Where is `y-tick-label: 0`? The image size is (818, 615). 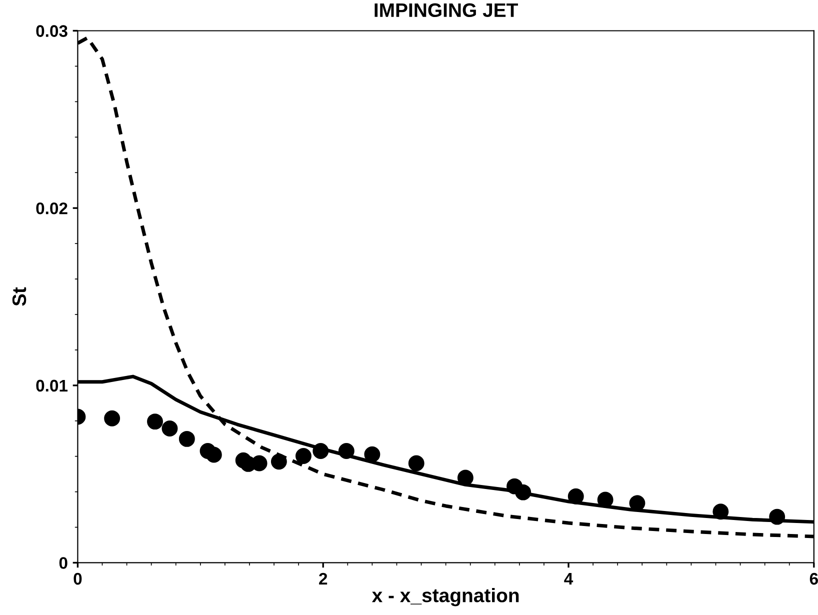
y-tick-label: 0 is located at coordinates (63, 563).